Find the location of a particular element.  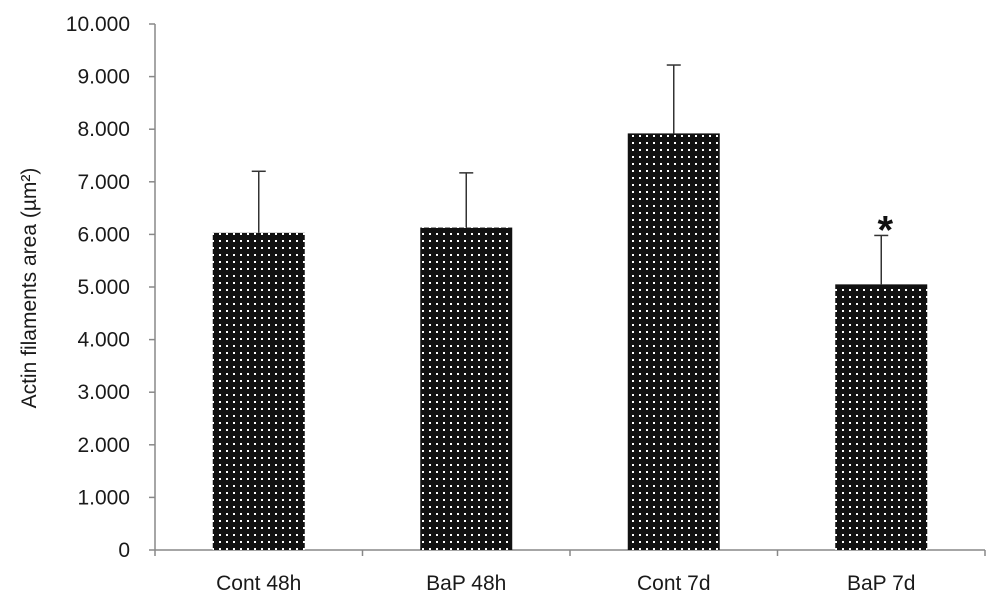

y-tick-label: 3.000 is located at coordinates (103, 392).